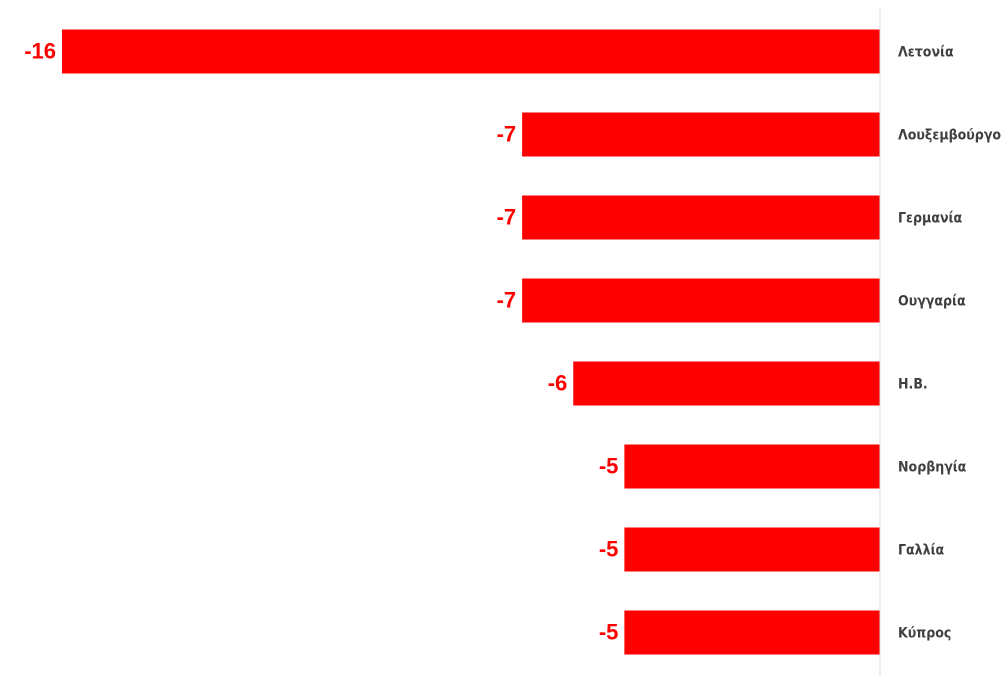 The width and height of the screenshot is (1004, 679). What do you see at coordinates (949, 136) in the screenshot?
I see `y-tick-label: Λουξεμβούργο` at bounding box center [949, 136].